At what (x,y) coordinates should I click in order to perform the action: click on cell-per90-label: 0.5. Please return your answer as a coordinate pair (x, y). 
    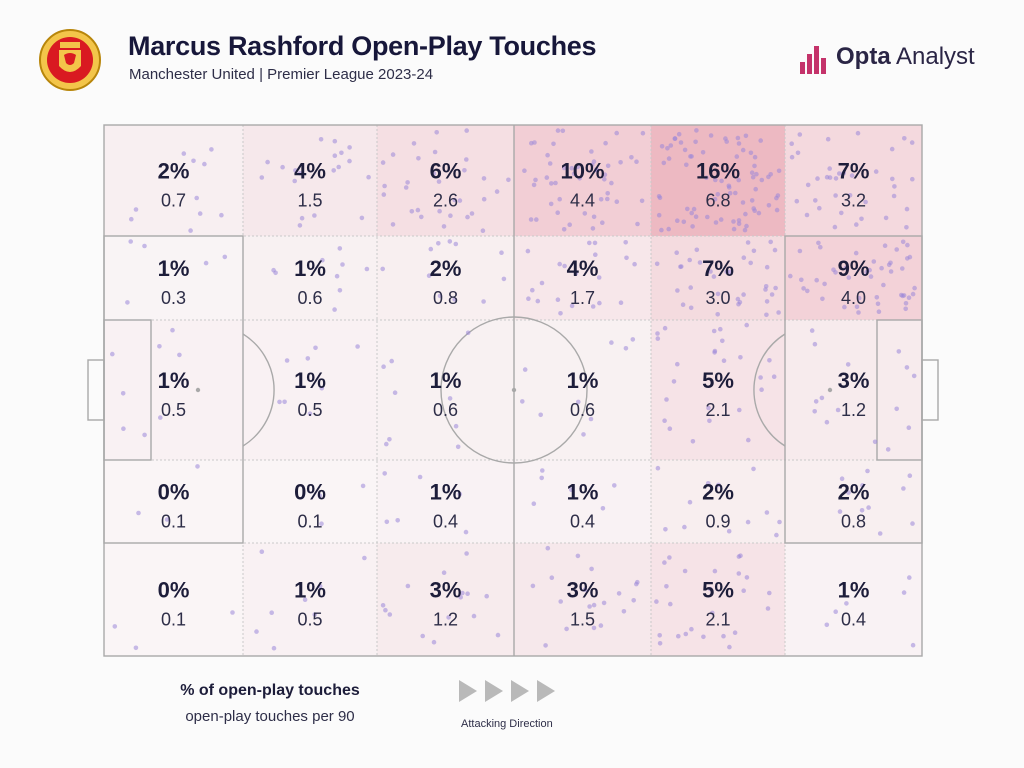
    Looking at the image, I should click on (309, 410).